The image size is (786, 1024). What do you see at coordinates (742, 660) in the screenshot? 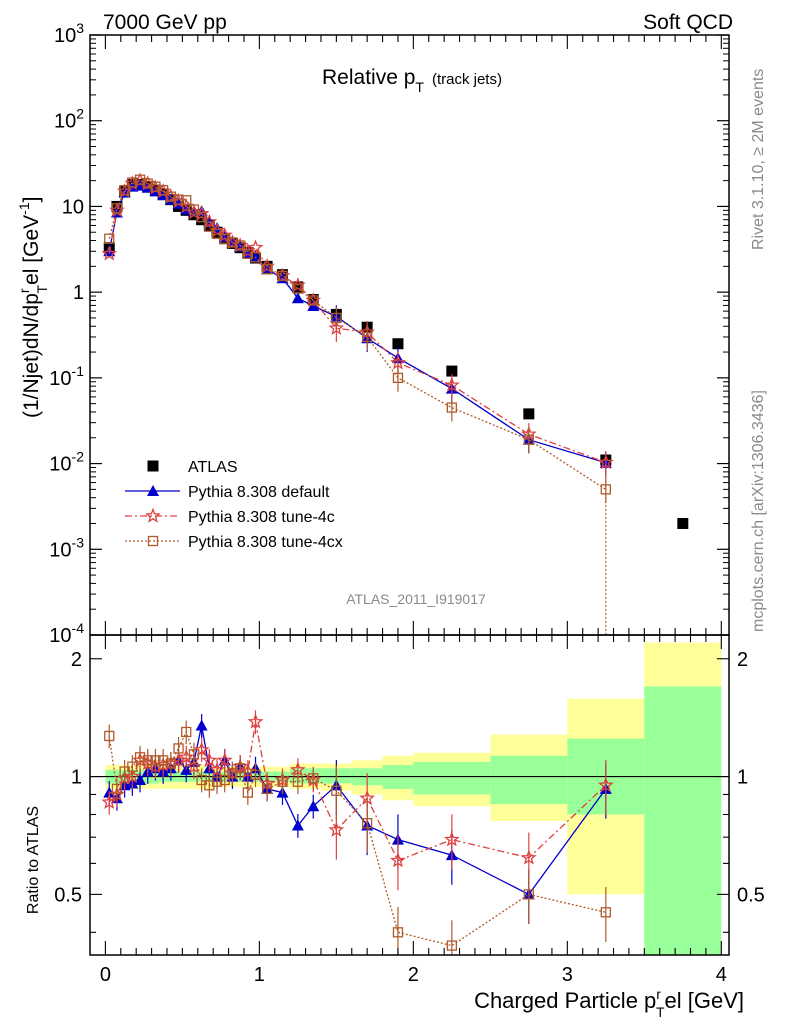
I see `ratio-tick-label-right: 2` at bounding box center [742, 660].